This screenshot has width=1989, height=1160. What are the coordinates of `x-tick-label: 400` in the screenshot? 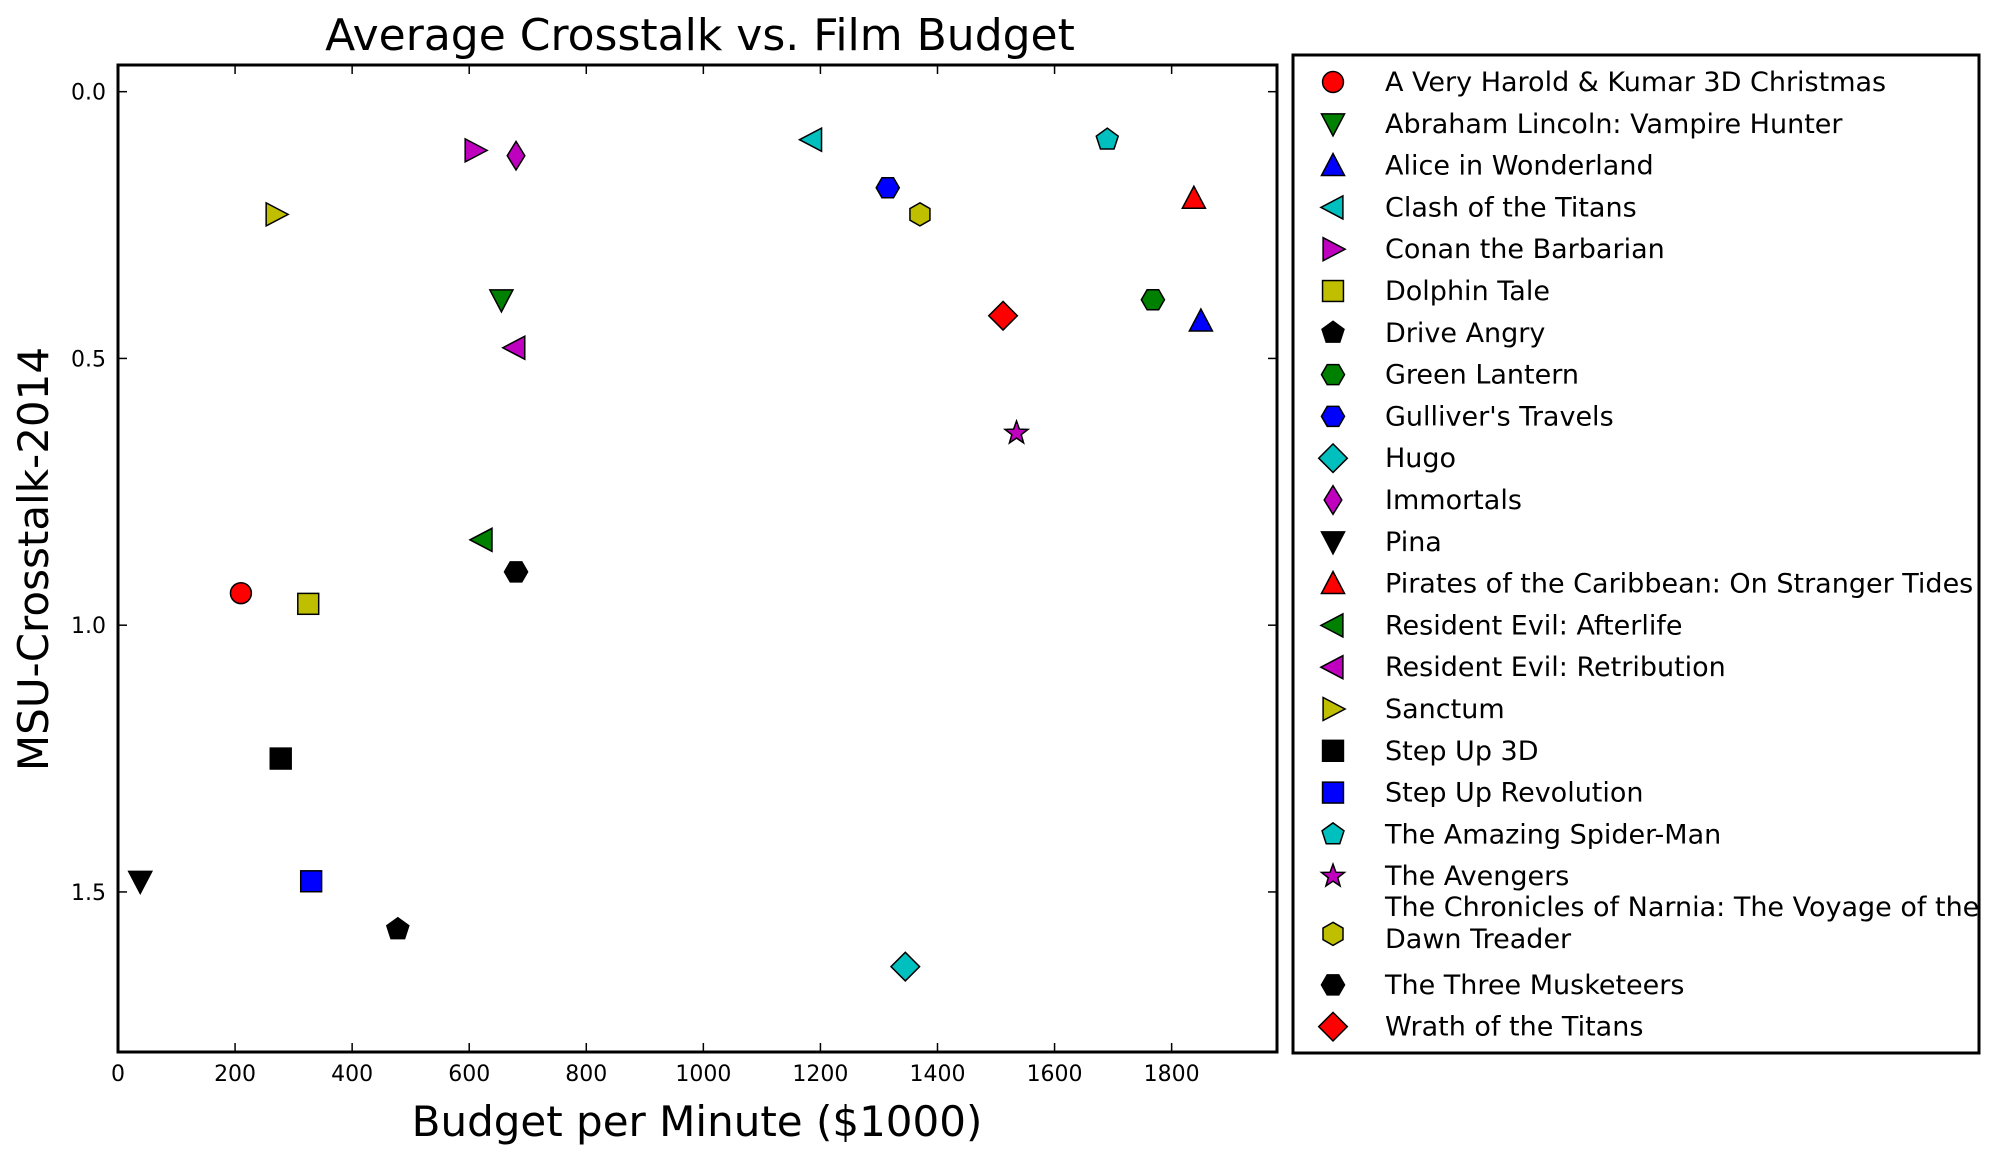 It's located at (352, 1074).